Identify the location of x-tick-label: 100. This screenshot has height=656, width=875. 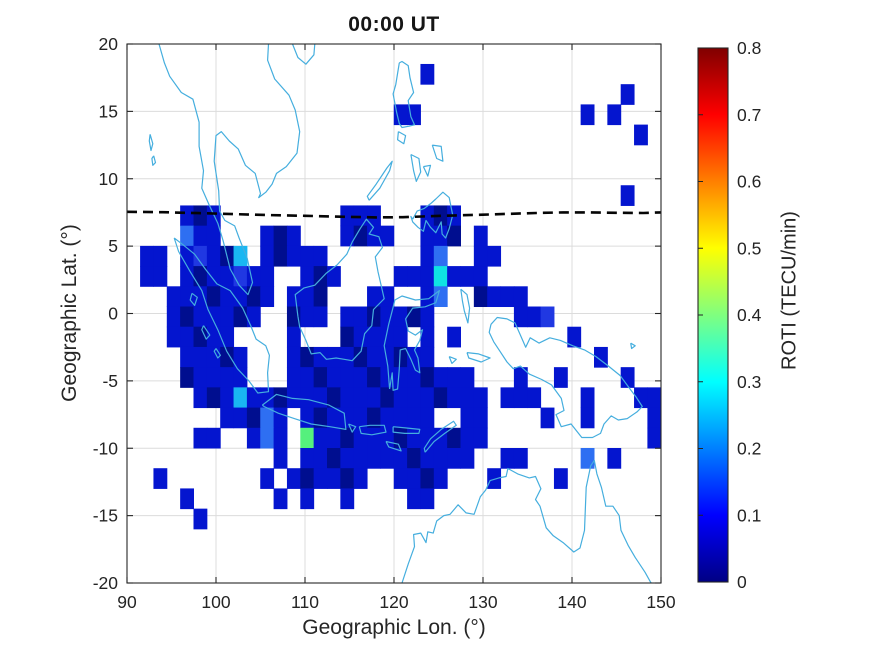
(215, 602).